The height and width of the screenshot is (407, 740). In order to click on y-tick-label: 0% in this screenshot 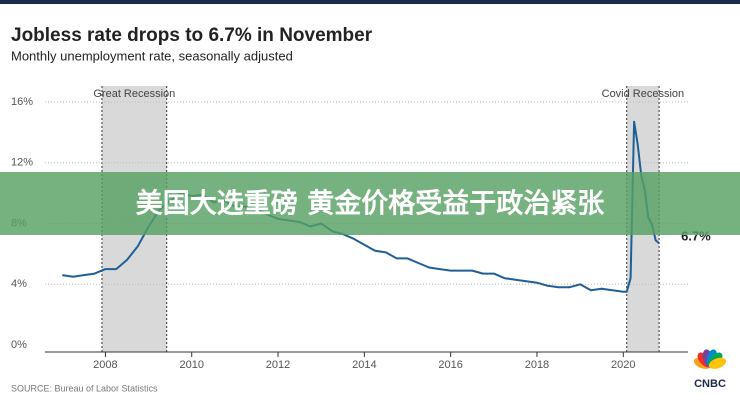, I will do `click(19, 345)`.